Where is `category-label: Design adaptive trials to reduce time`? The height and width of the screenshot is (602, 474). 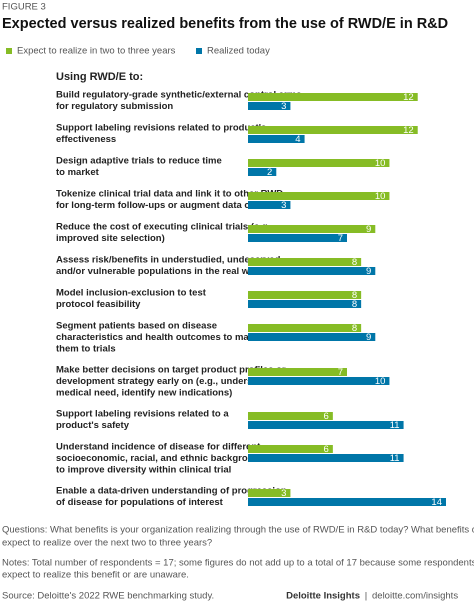 category-label: Design adaptive trials to reduce time is located at coordinates (139, 161).